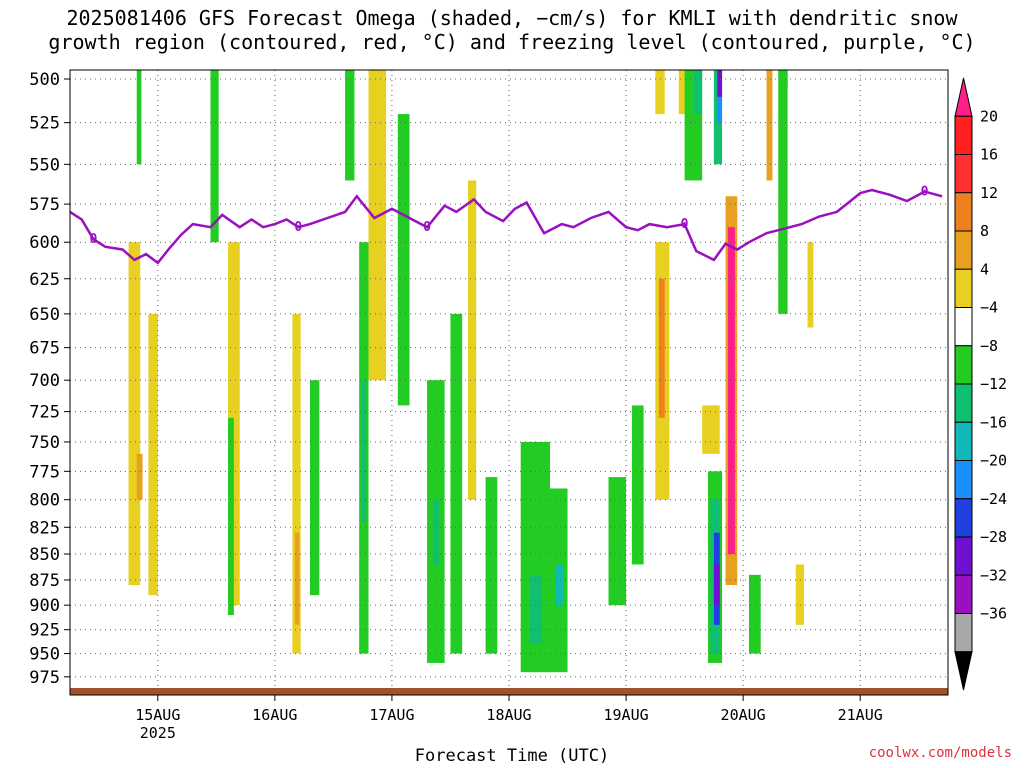  What do you see at coordinates (940, 753) in the screenshot?
I see `credit-link: coolwx.com/models` at bounding box center [940, 753].